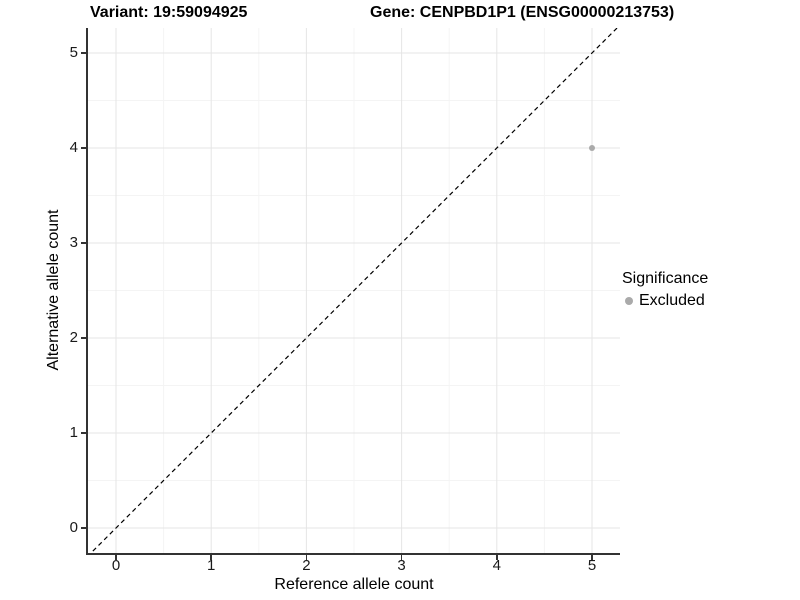 This screenshot has height=600, width=800. Describe the element at coordinates (665, 278) in the screenshot. I see `legend-title: Significance` at that location.